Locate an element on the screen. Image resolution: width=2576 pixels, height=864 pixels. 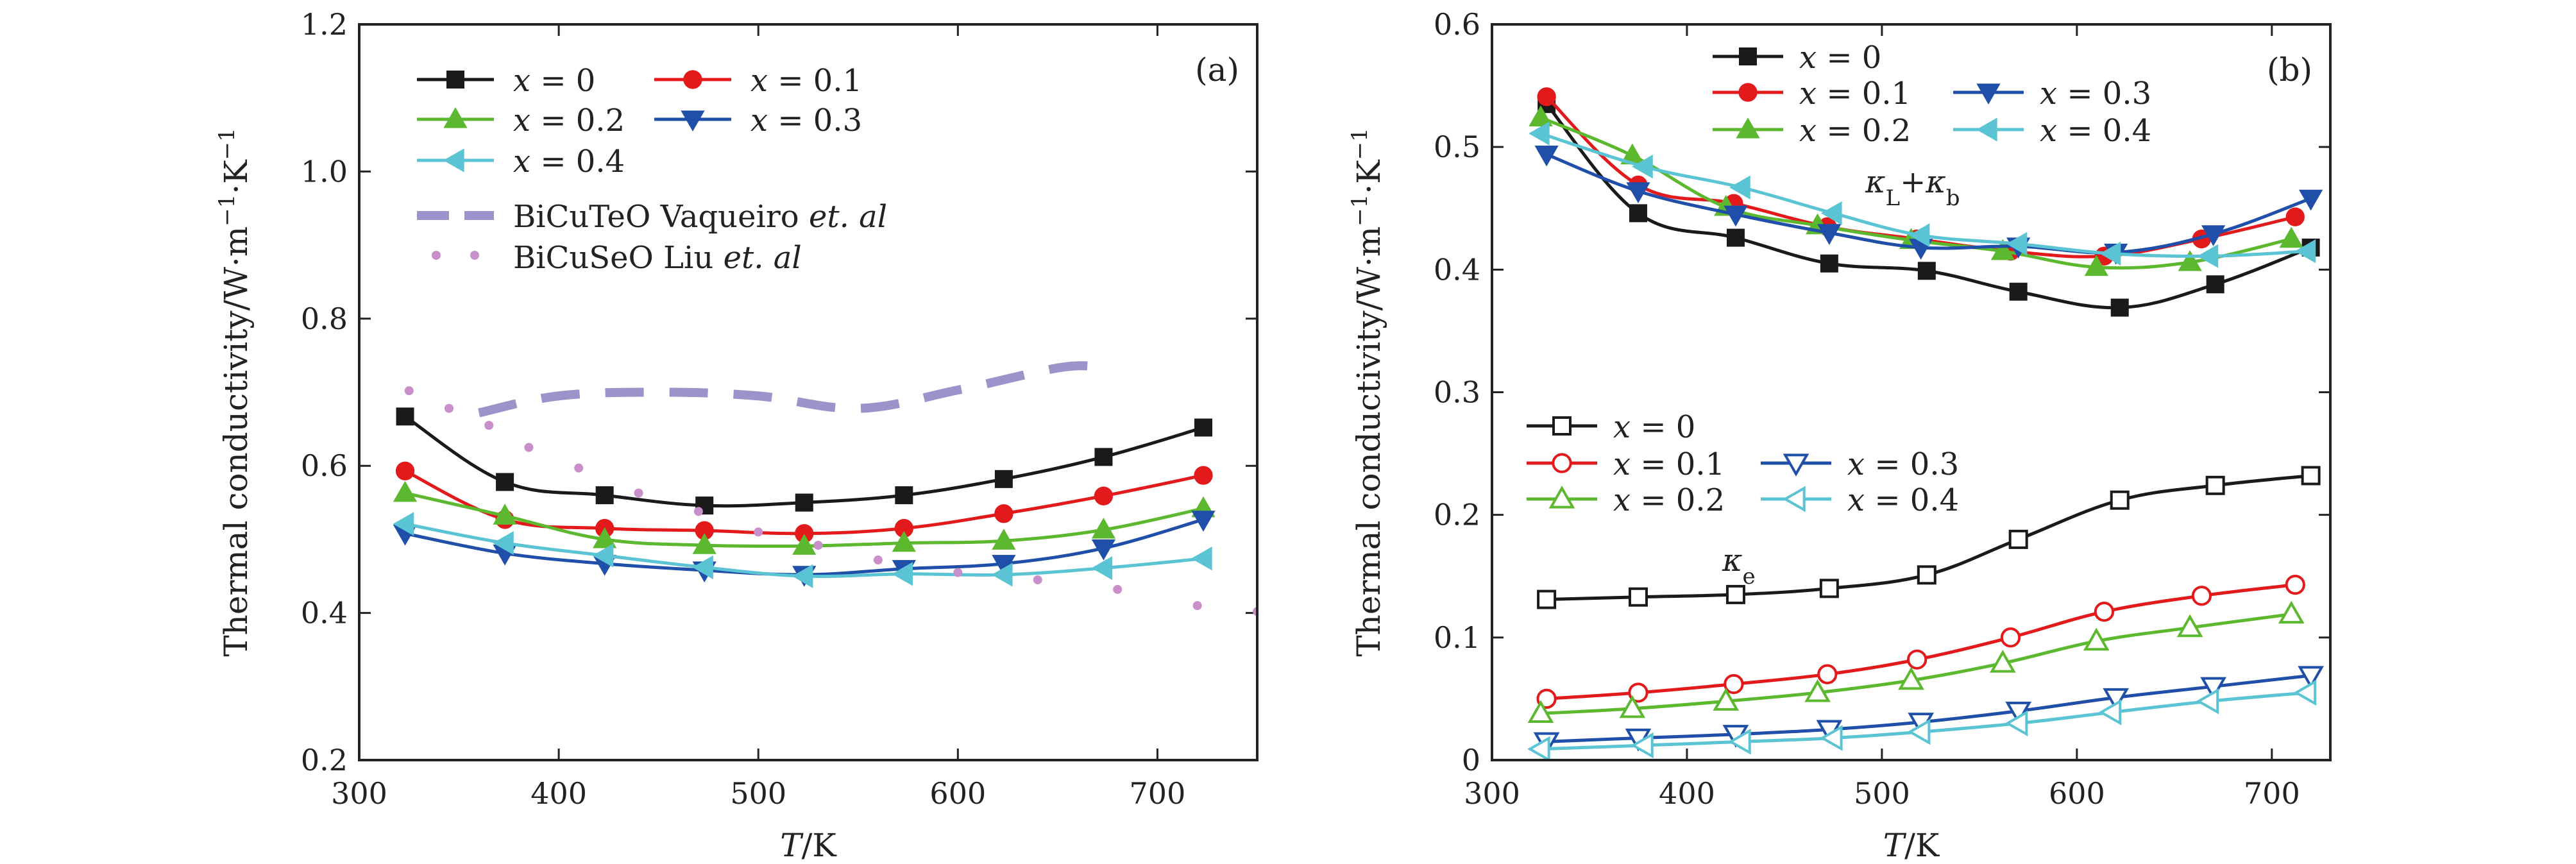
legend-a-label: x = 0.1 is located at coordinates (806, 81).